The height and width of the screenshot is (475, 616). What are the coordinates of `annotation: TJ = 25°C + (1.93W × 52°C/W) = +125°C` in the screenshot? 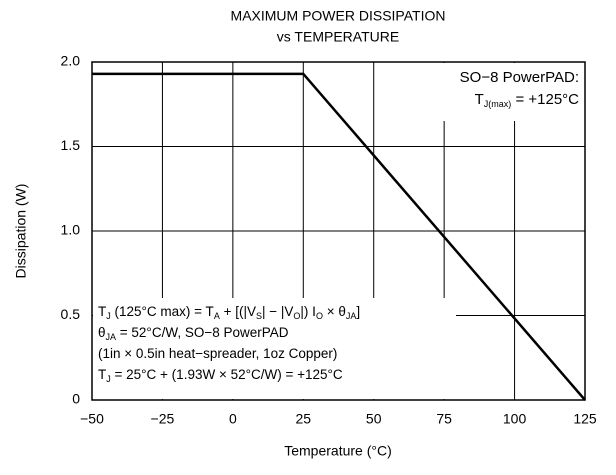 It's located at (220, 376).